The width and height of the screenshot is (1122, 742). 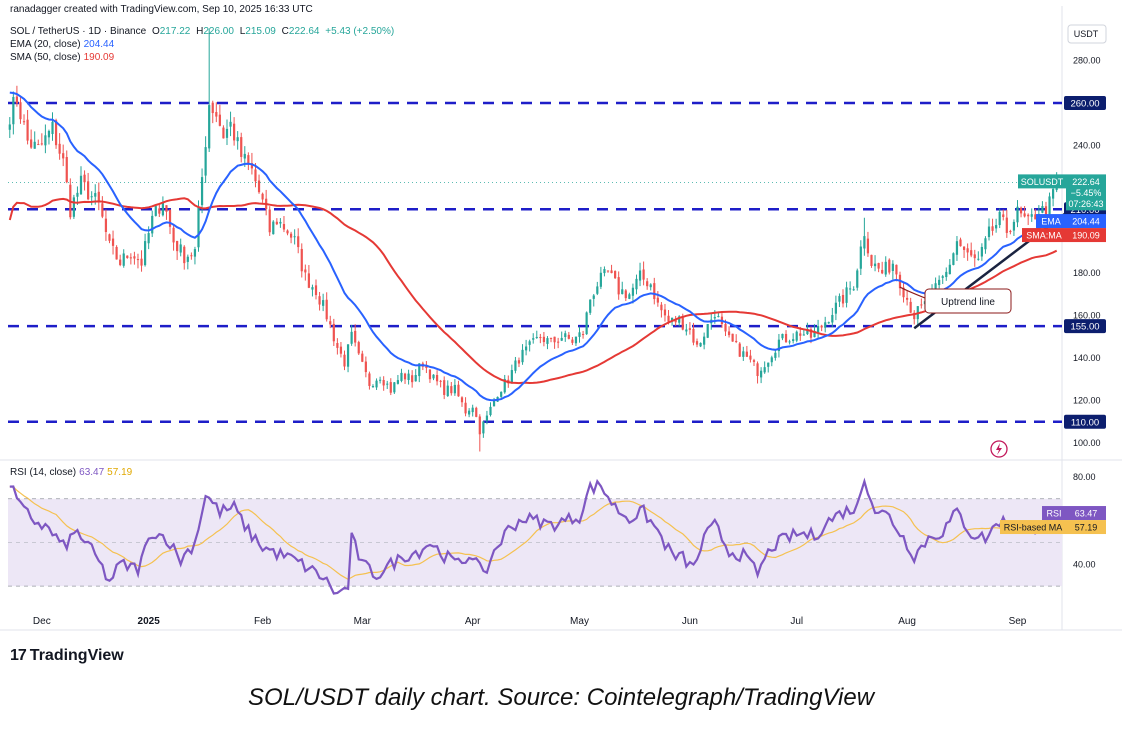 What do you see at coordinates (530, 621) in the screenshot?
I see `time-axis: Dec 2025 Feb Mar Apr May Jun Jul Aug Sep` at bounding box center [530, 621].